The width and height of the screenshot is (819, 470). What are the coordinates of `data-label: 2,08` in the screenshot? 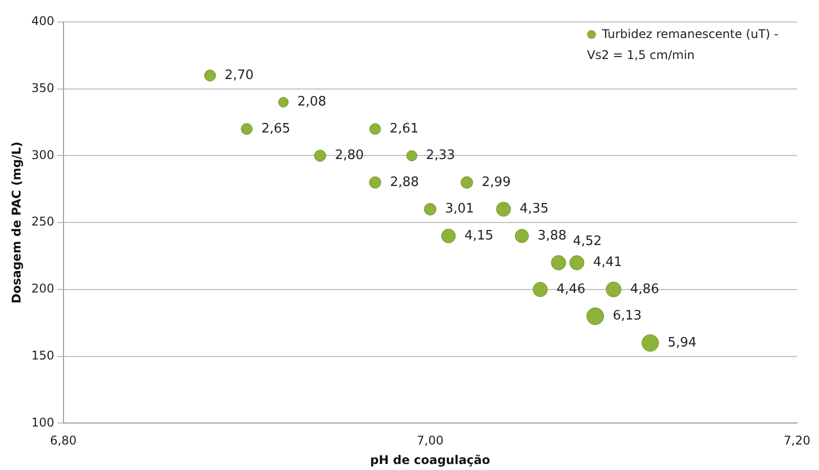 It's located at (311, 102).